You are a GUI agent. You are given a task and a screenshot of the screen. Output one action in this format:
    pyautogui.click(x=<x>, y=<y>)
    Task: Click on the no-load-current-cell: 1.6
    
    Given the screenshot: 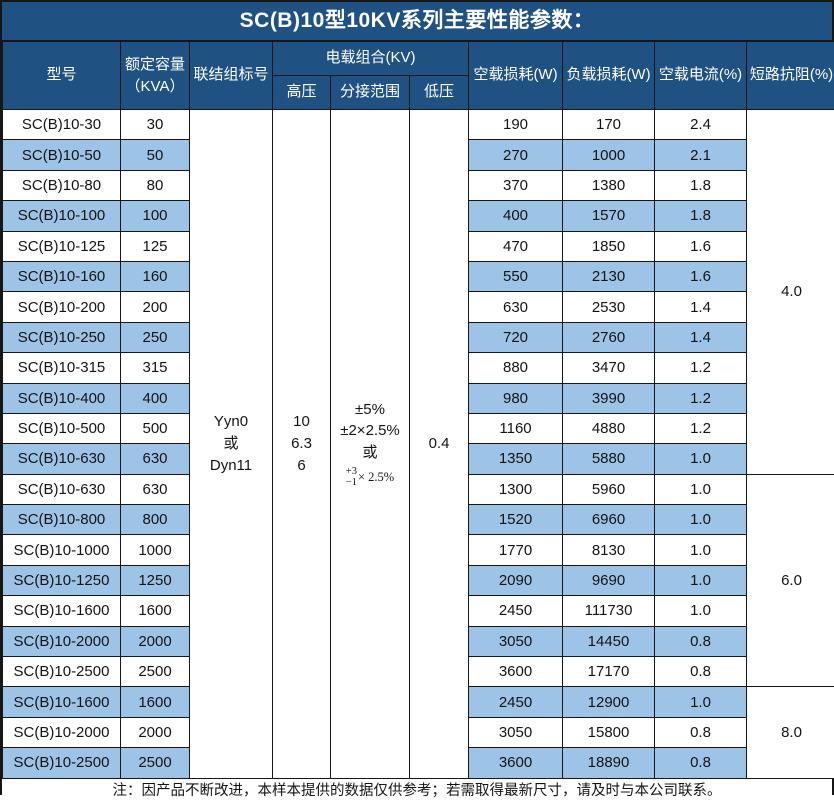 What is the action you would take?
    pyautogui.click(x=701, y=276)
    